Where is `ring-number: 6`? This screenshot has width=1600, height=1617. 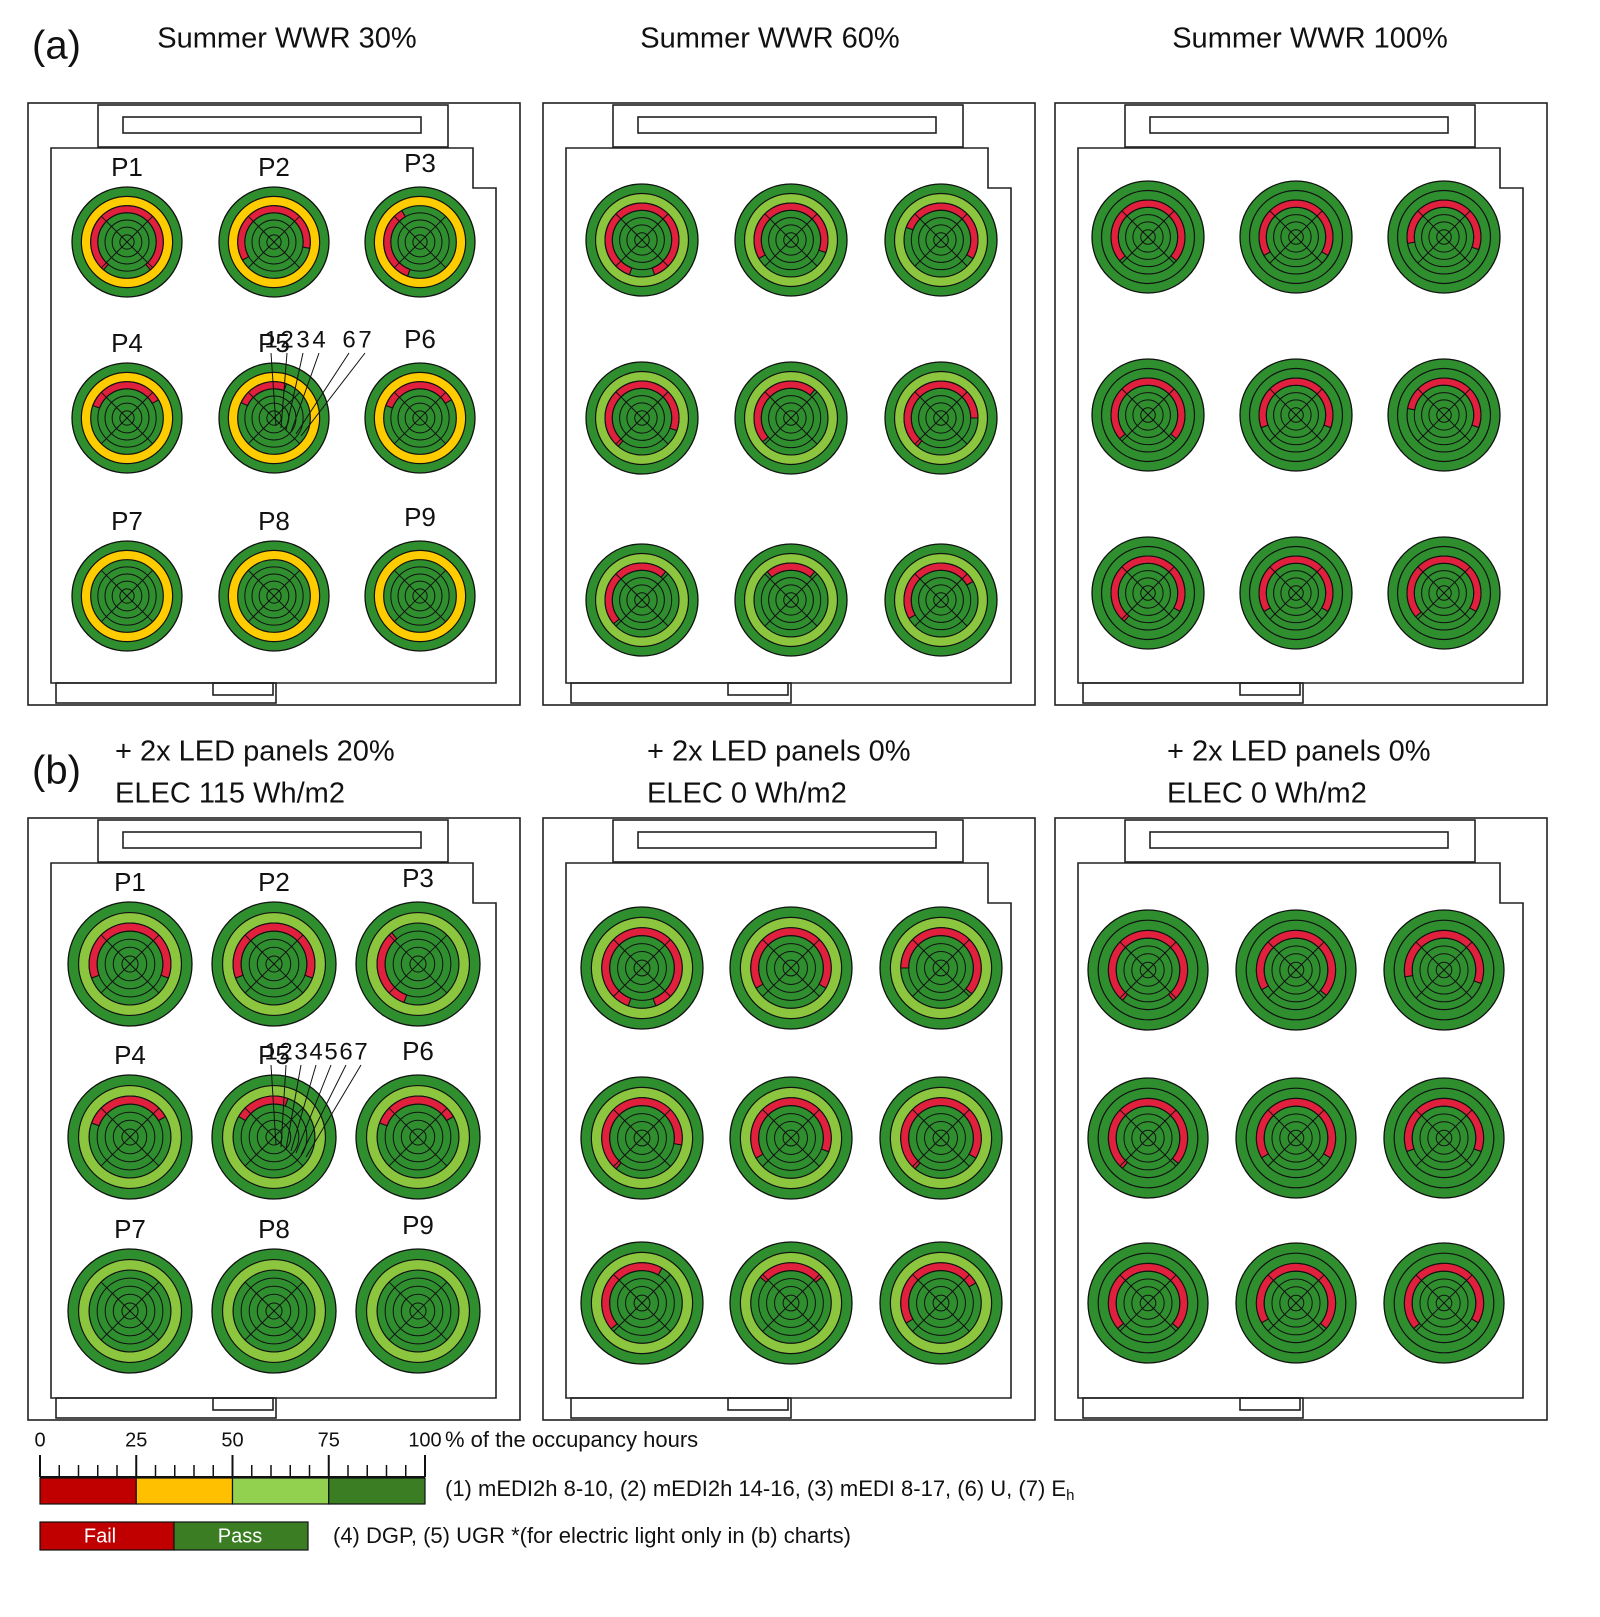
ring-number: 6 is located at coordinates (348, 339).